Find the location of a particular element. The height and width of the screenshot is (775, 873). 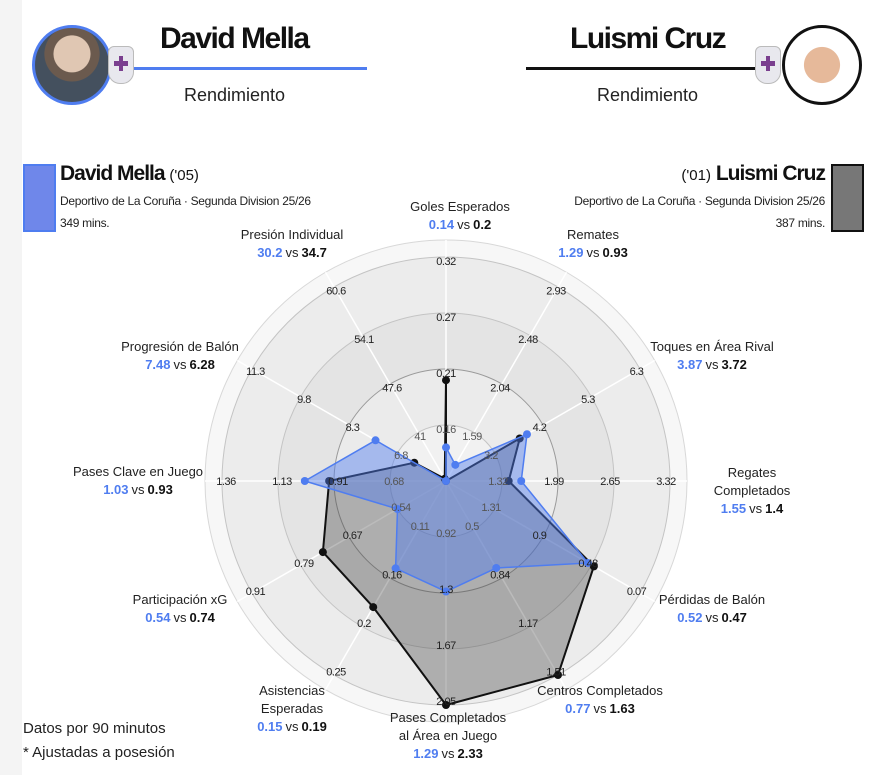

tick-label: 2.93 is located at coordinates (556, 291).